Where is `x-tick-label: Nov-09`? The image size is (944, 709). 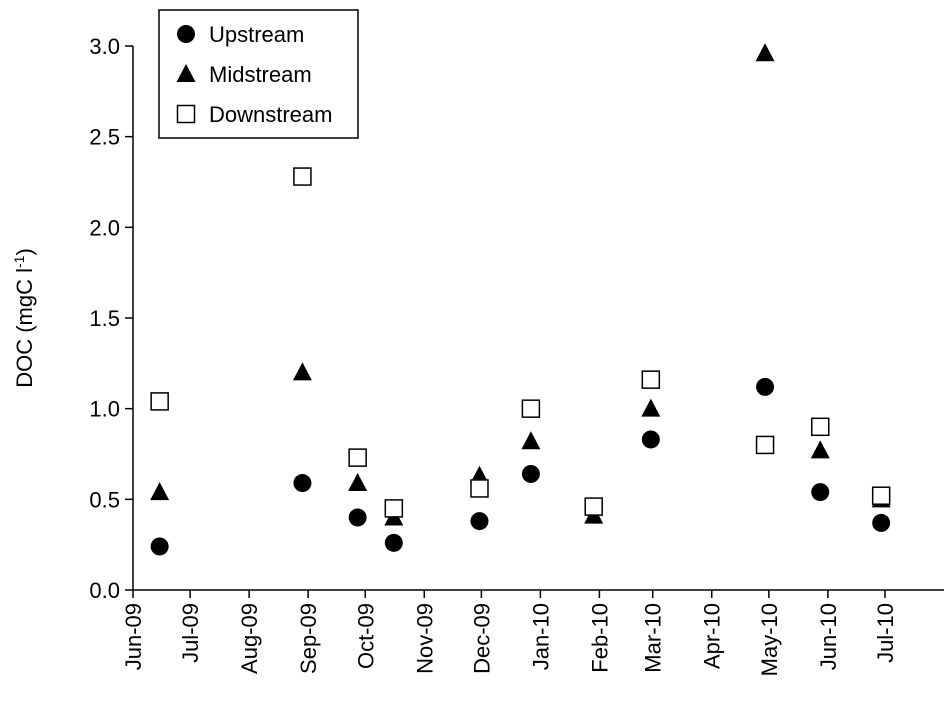
x-tick-label: Nov-09 is located at coordinates (424, 638).